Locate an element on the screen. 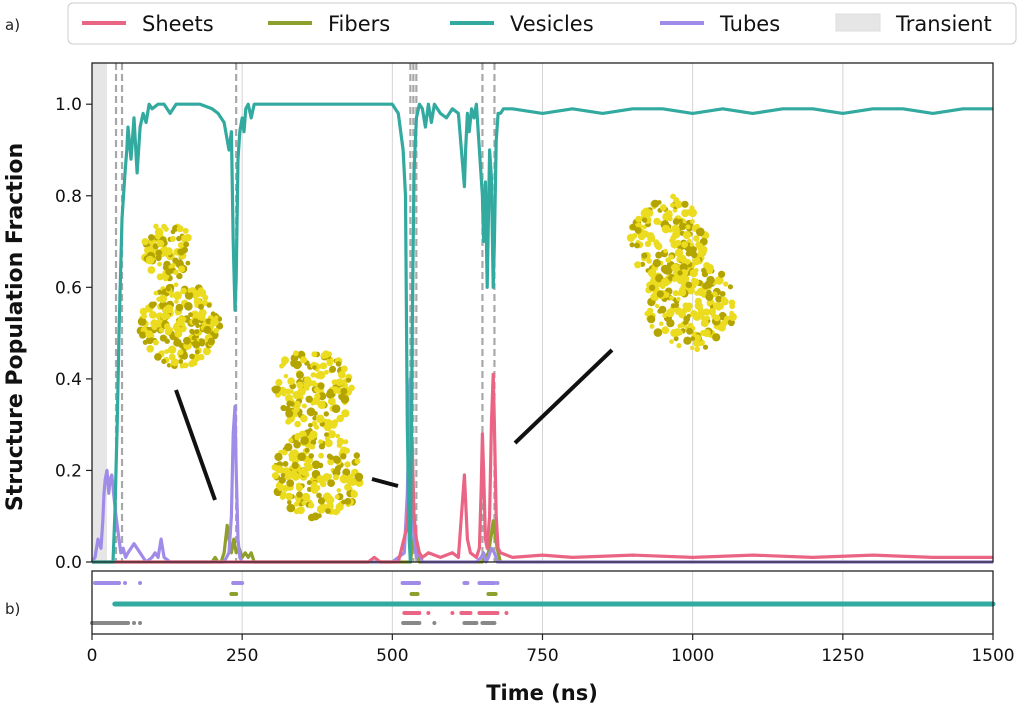 The image size is (1021, 712). y-axis-label: Structure Population Fraction is located at coordinates (15, 327).